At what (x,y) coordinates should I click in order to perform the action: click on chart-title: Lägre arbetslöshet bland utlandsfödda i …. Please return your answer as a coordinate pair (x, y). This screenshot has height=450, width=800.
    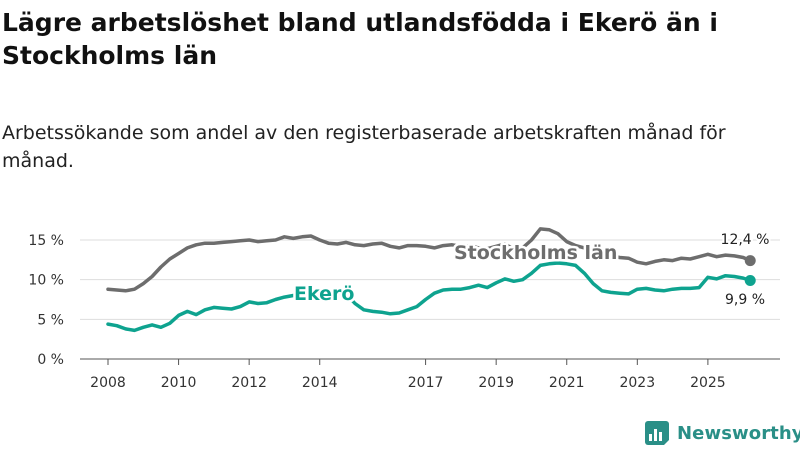
    Looking at the image, I should click on (360, 39).